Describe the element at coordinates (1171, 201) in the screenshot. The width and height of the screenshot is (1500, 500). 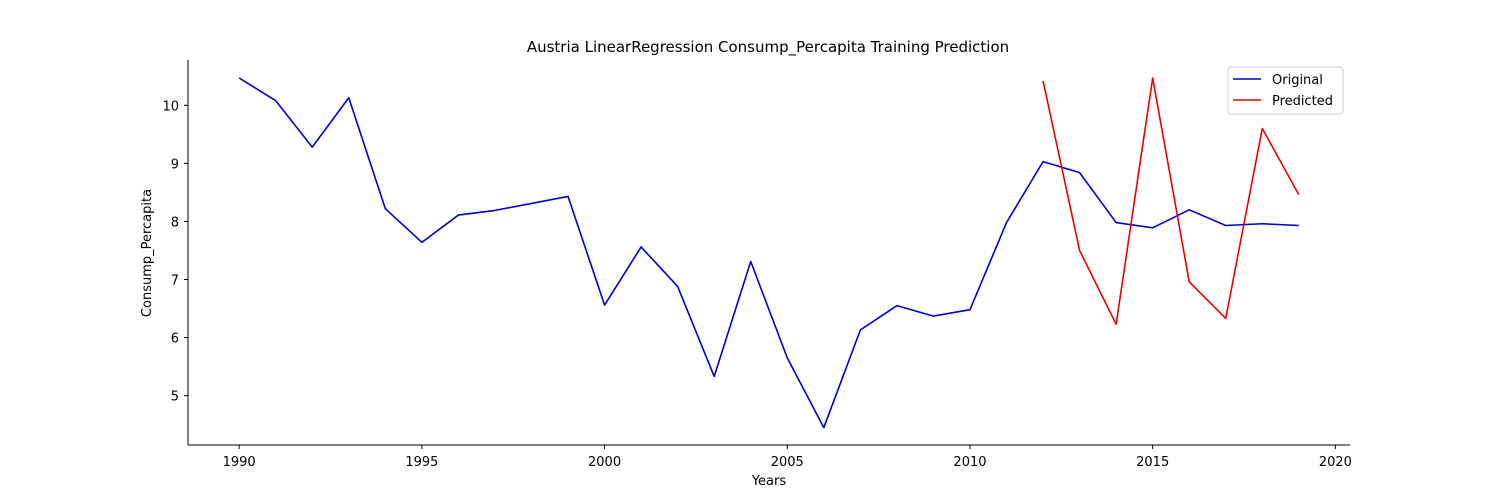
I see `series-line-predicted` at that location.